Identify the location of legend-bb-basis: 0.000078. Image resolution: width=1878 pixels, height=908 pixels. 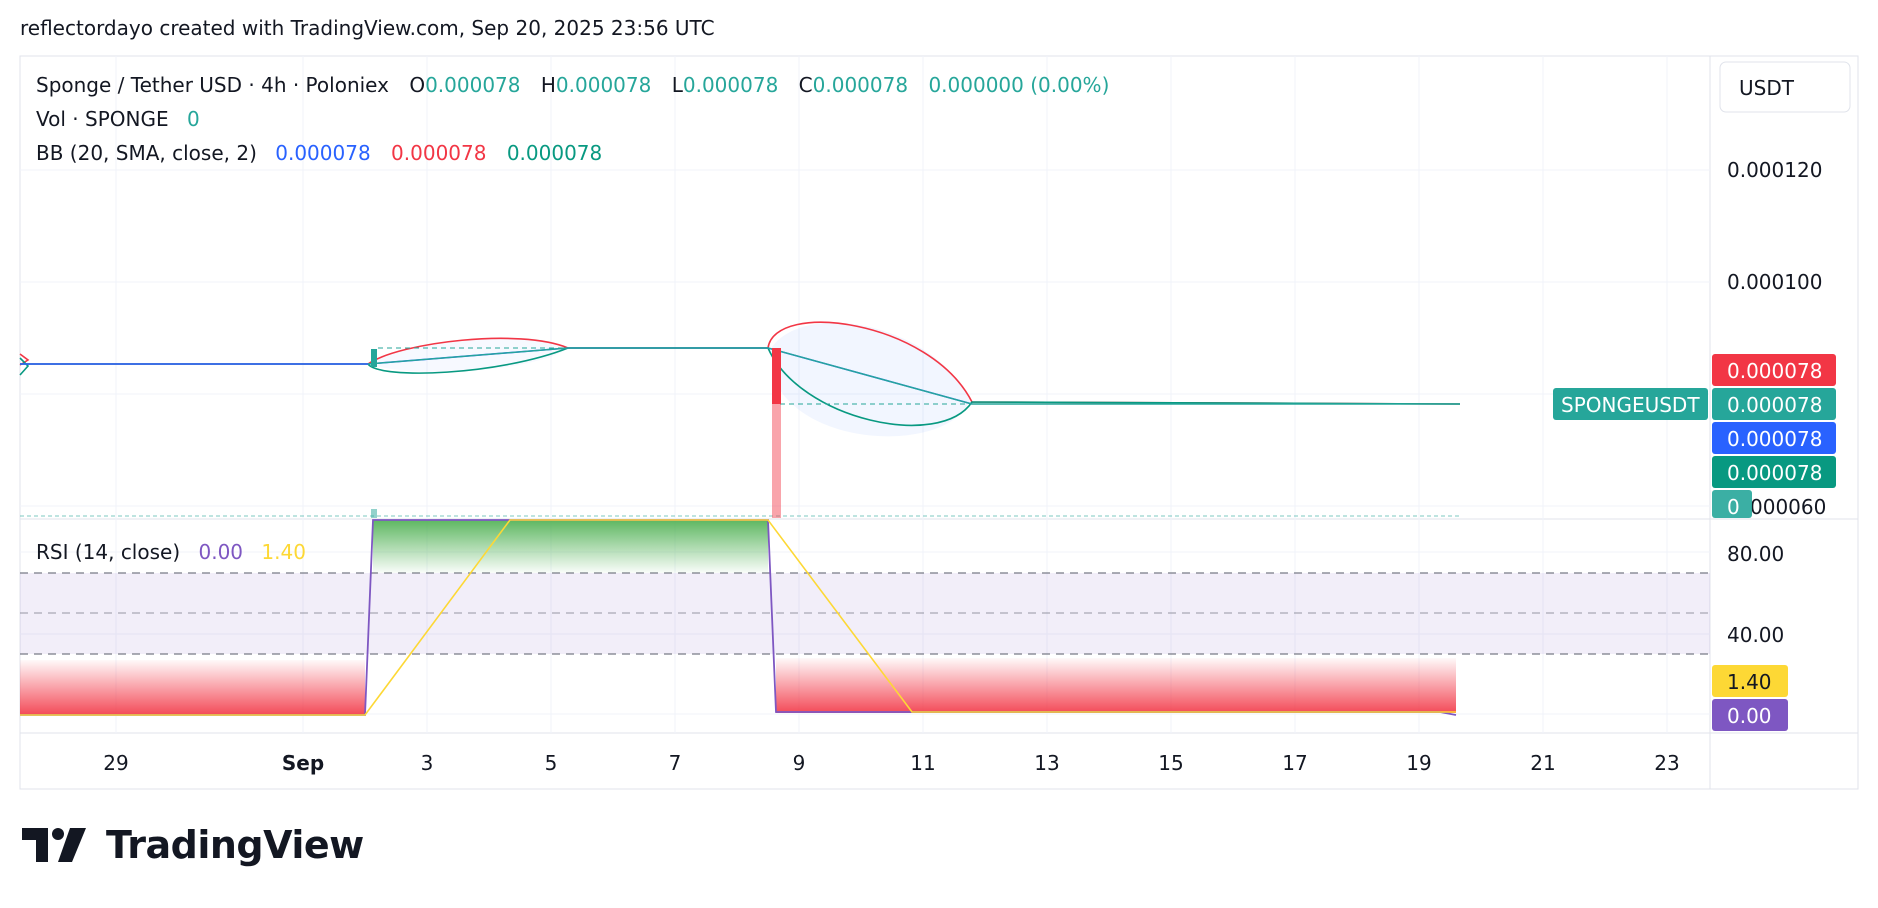
(322, 153).